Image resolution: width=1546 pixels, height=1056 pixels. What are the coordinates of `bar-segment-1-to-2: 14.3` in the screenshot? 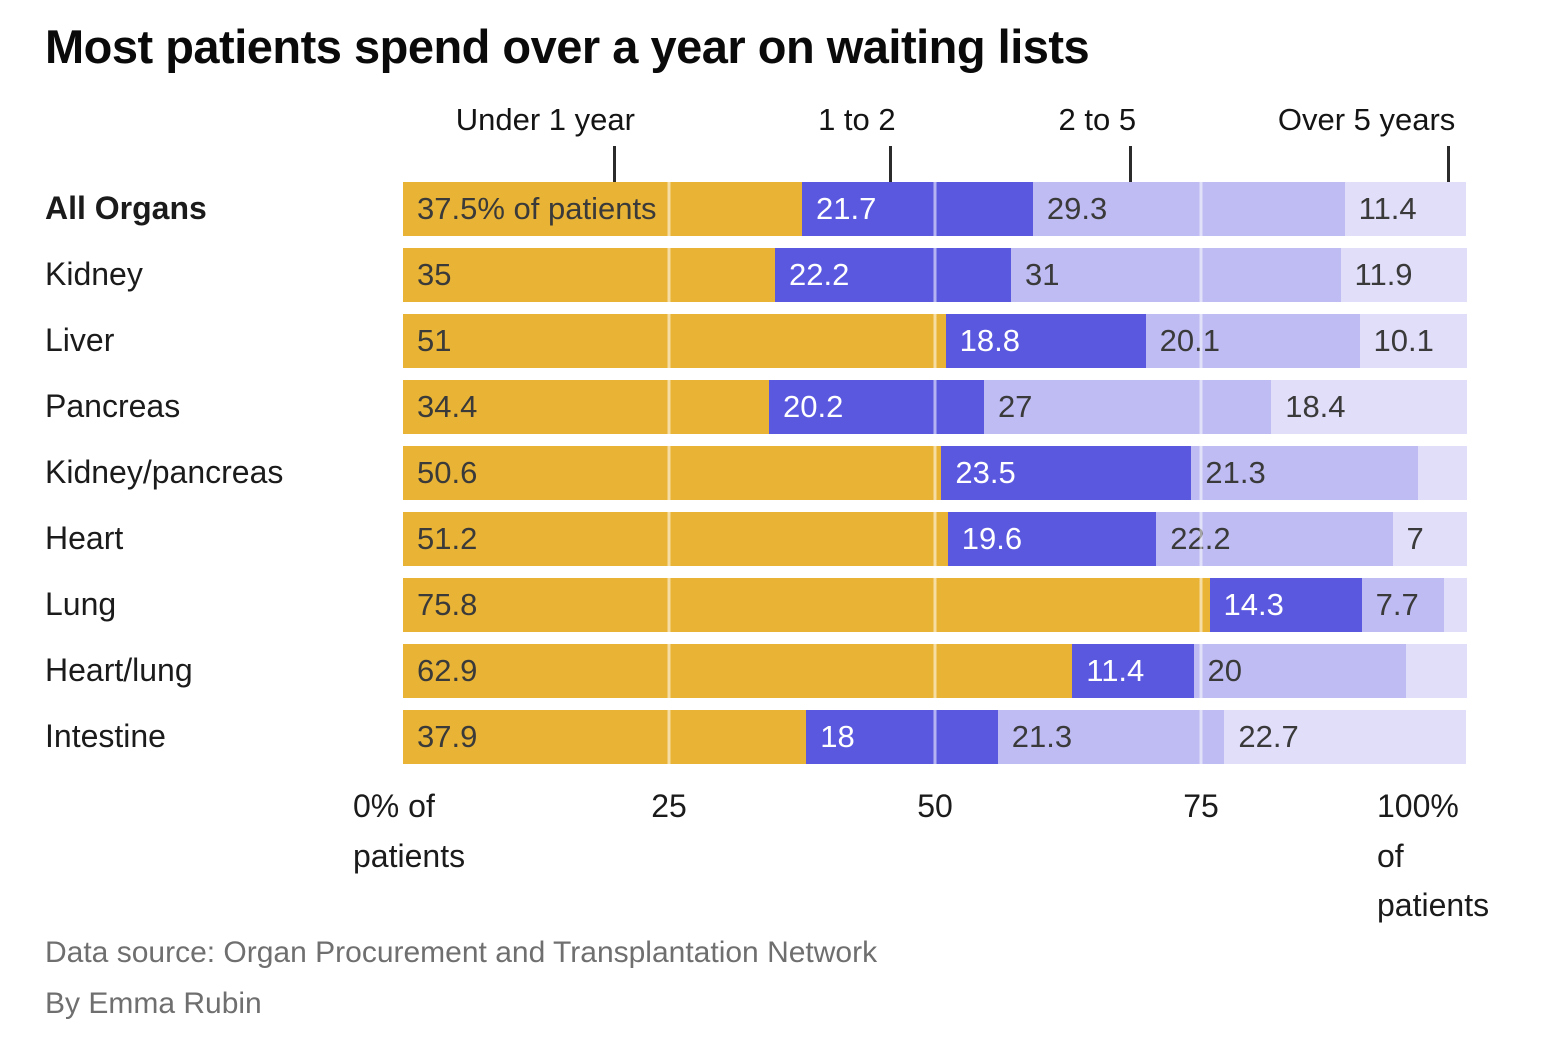 It's located at (1285, 605).